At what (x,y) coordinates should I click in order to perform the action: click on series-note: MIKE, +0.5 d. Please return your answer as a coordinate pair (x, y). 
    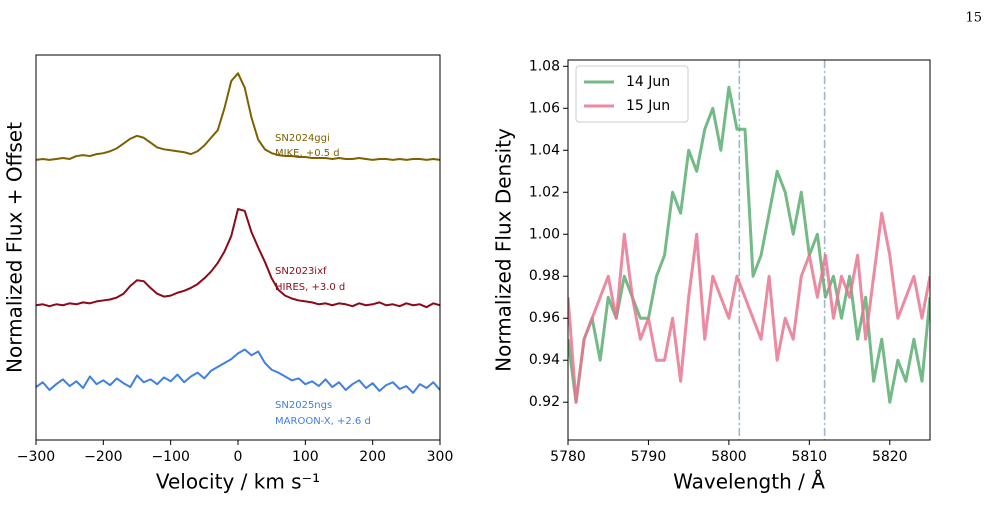
    Looking at the image, I should click on (307, 153).